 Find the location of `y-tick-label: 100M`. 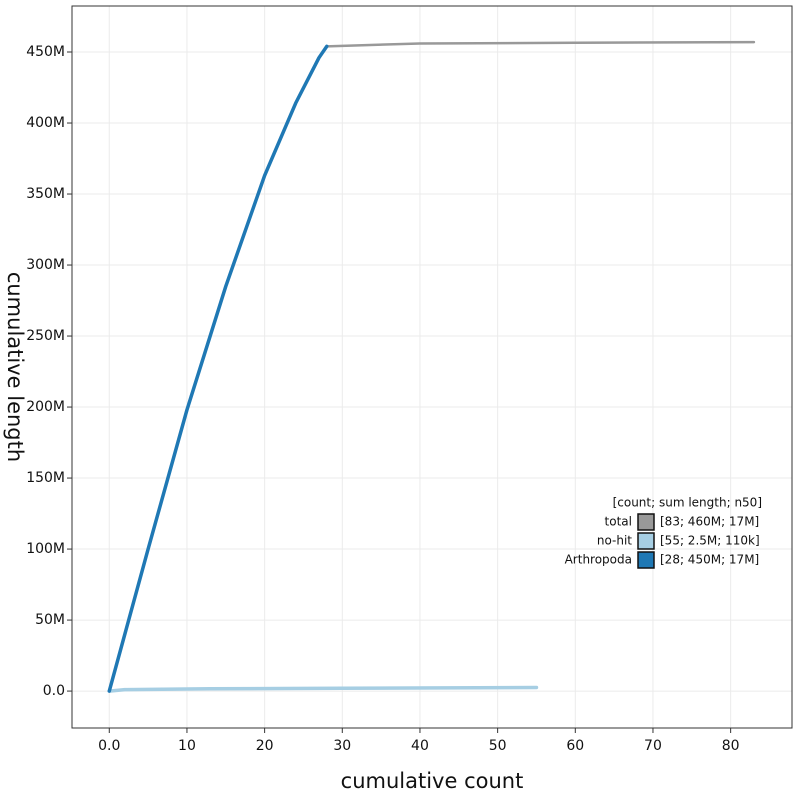

y-tick-label: 100M is located at coordinates (45, 549).